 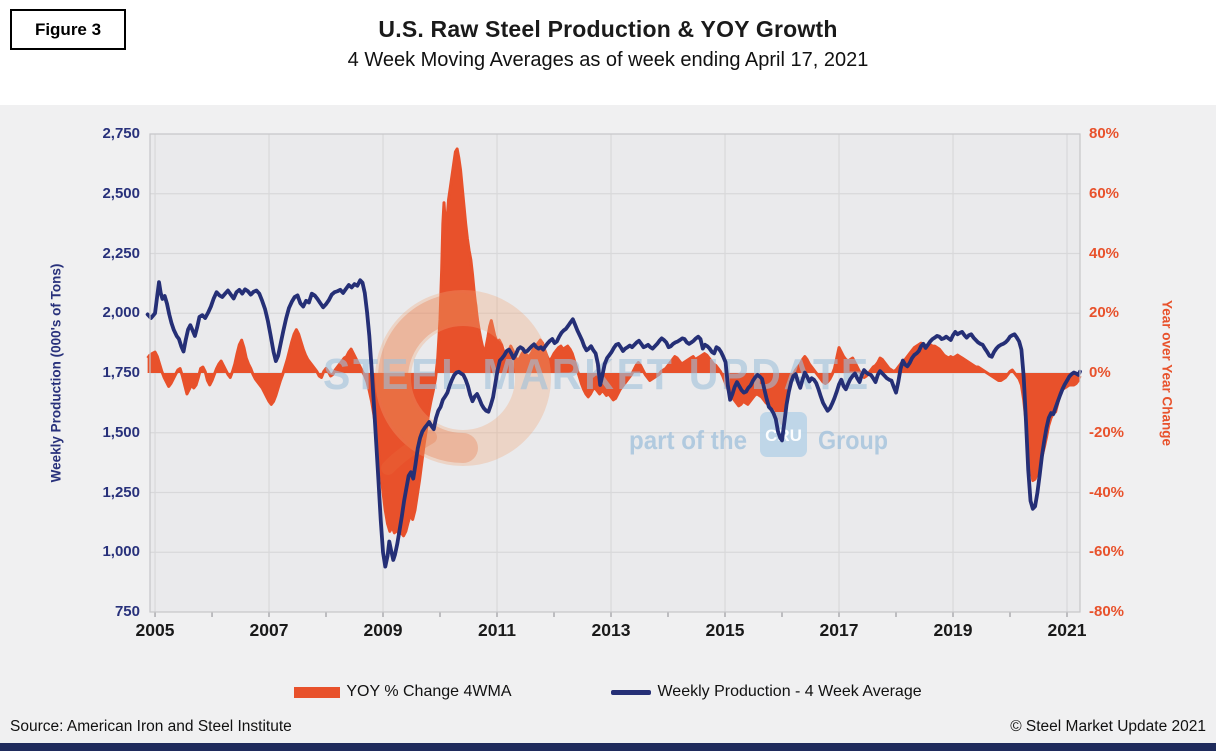 I want to click on watermark-swoosh-icon, so click(x=428, y=378).